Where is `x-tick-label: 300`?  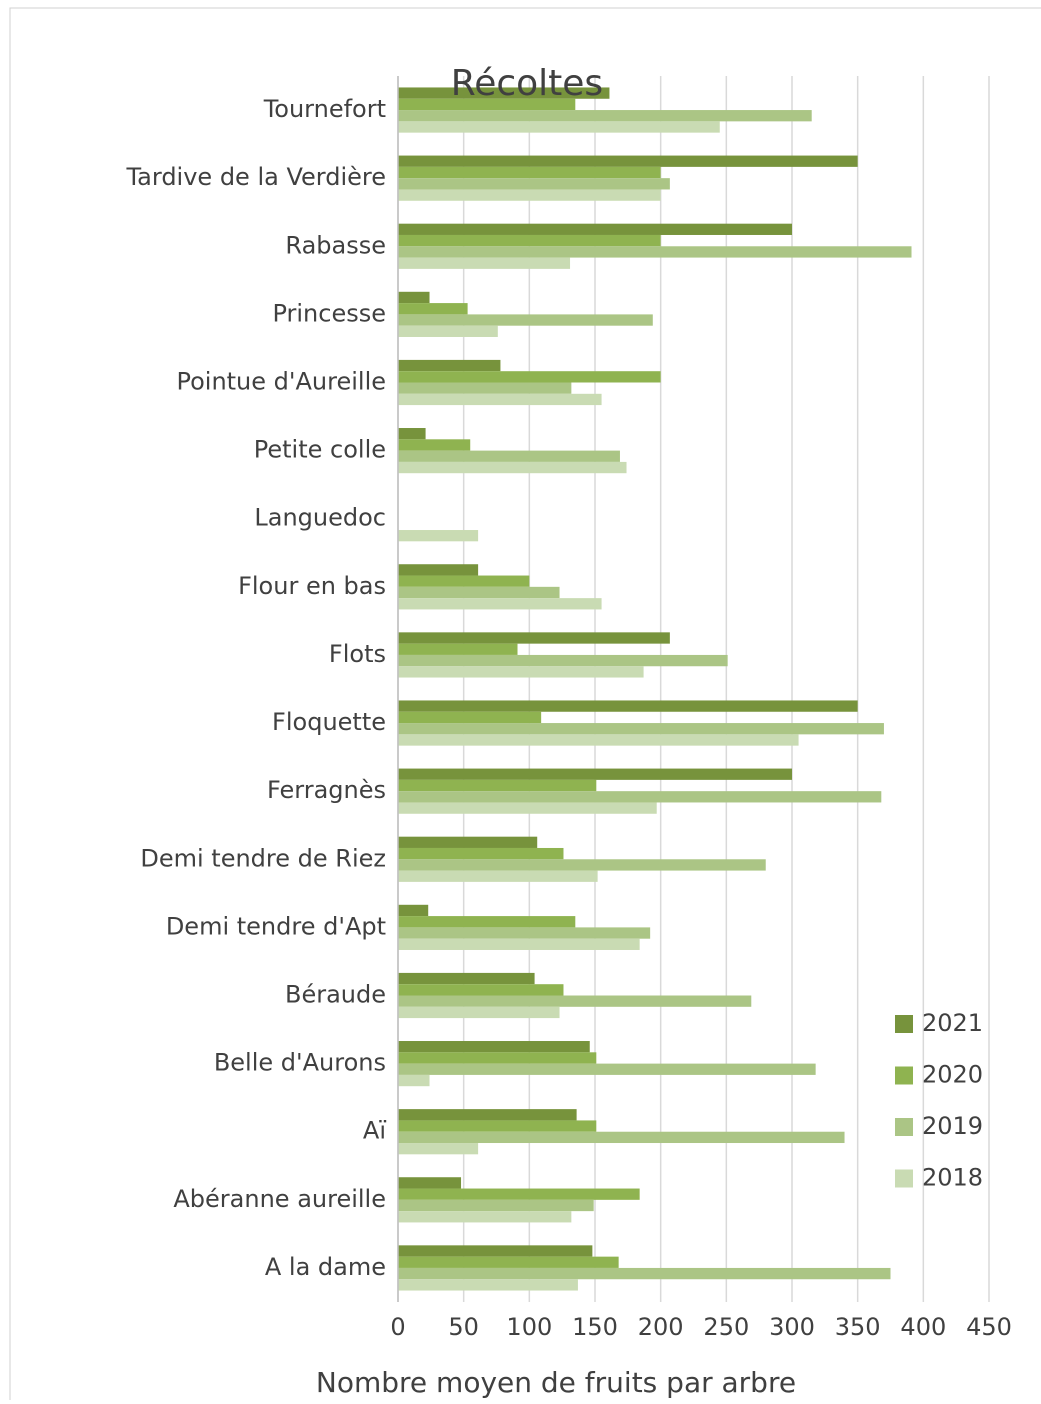
x-tick-label: 300 is located at coordinates (792, 1327).